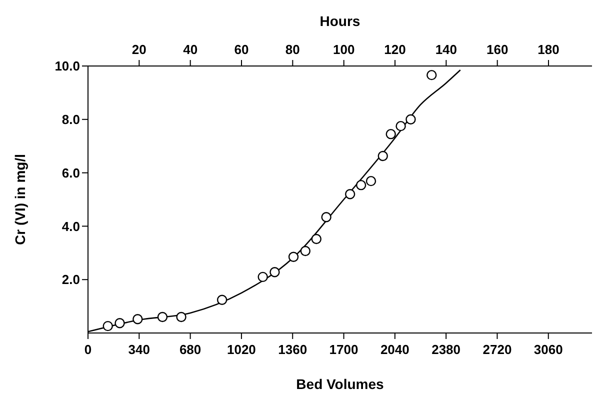  Describe the element at coordinates (190, 349) in the screenshot. I see `x-tick-label: 680` at that location.